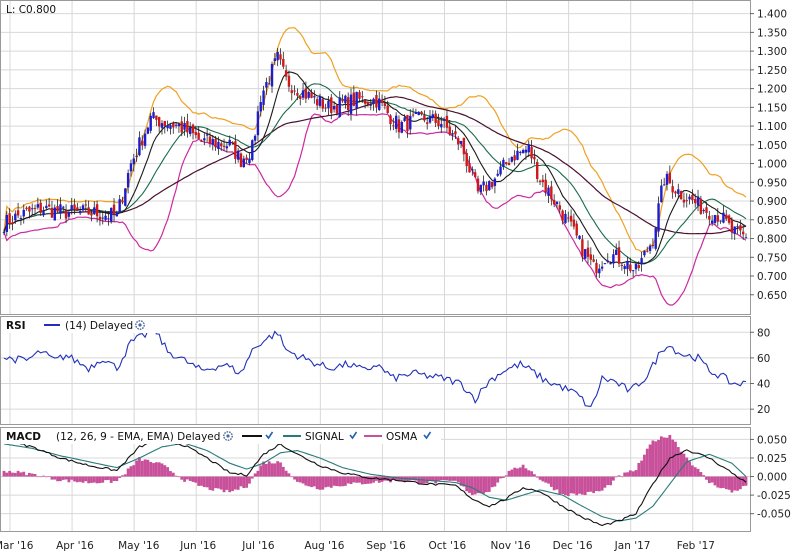 This screenshot has height=558, width=796. What do you see at coordinates (772, 108) in the screenshot?
I see `price-y-tick-label: 1.150` at bounding box center [772, 108].